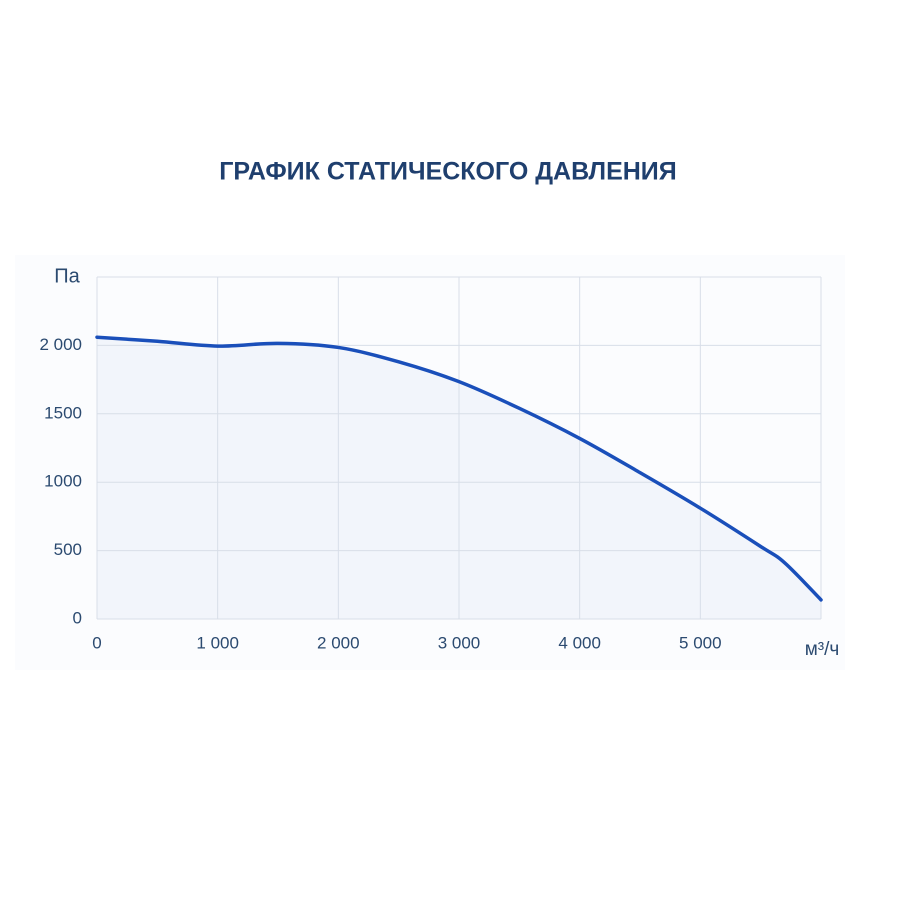 Image resolution: width=900 pixels, height=900 pixels. What do you see at coordinates (448, 172) in the screenshot?
I see `chart-title: ГРАФИК СТАТИЧЕСКОГО ДАВЛЕНИЯ` at bounding box center [448, 172].